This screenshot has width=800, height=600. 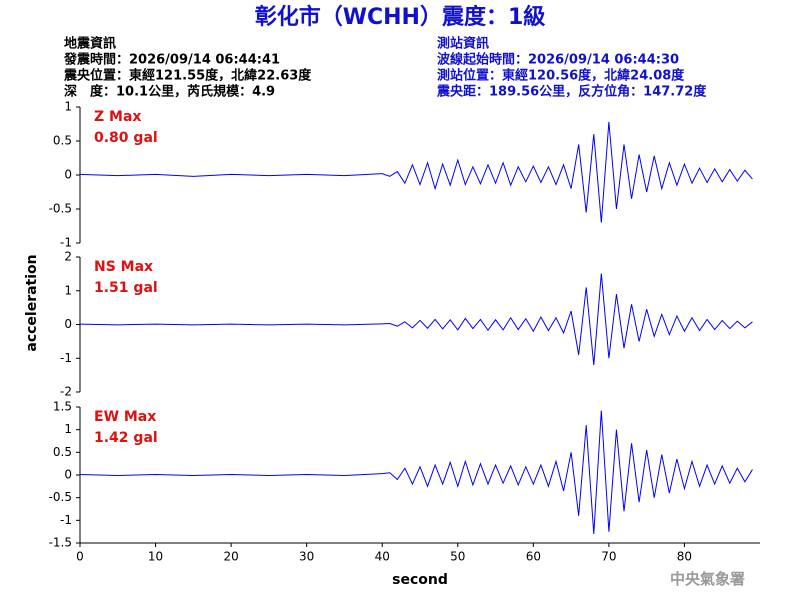 What do you see at coordinates (60, 543) in the screenshot?
I see `y-tick-label: -1.5` at bounding box center [60, 543].